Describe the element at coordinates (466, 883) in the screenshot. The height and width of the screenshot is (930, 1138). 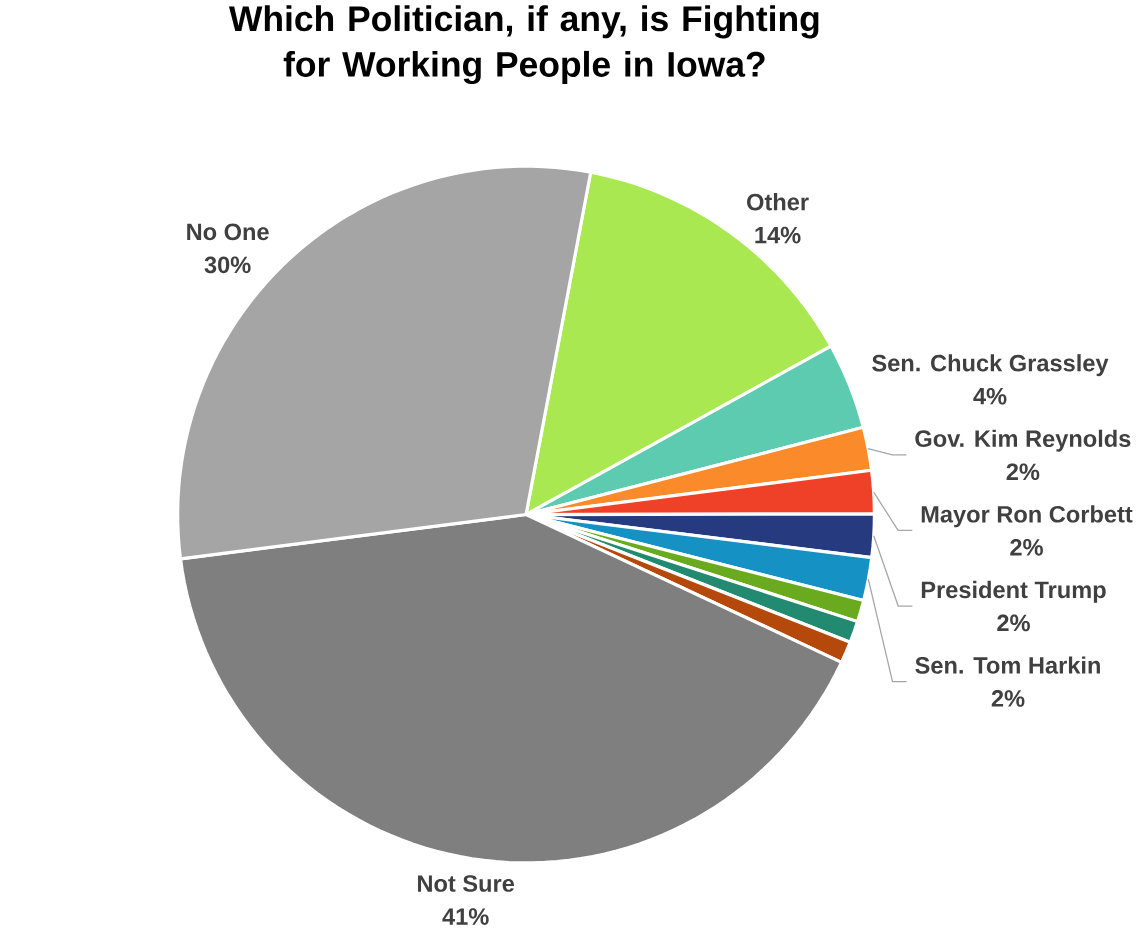
I see `slice-label: Not Sure` at that location.